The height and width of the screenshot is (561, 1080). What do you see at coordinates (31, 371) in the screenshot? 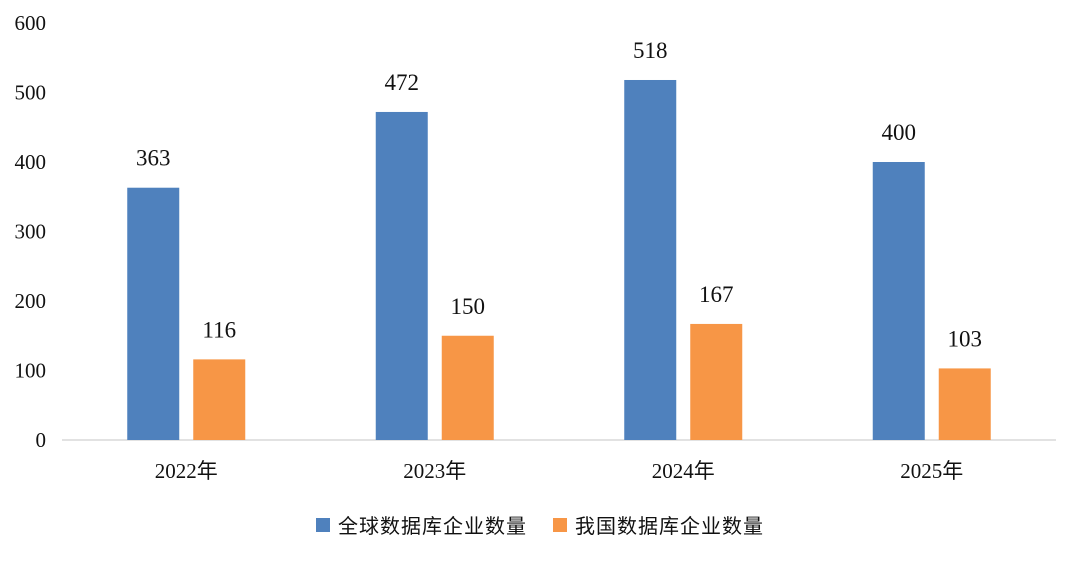
I see `y-tick-label: 100` at bounding box center [31, 371].